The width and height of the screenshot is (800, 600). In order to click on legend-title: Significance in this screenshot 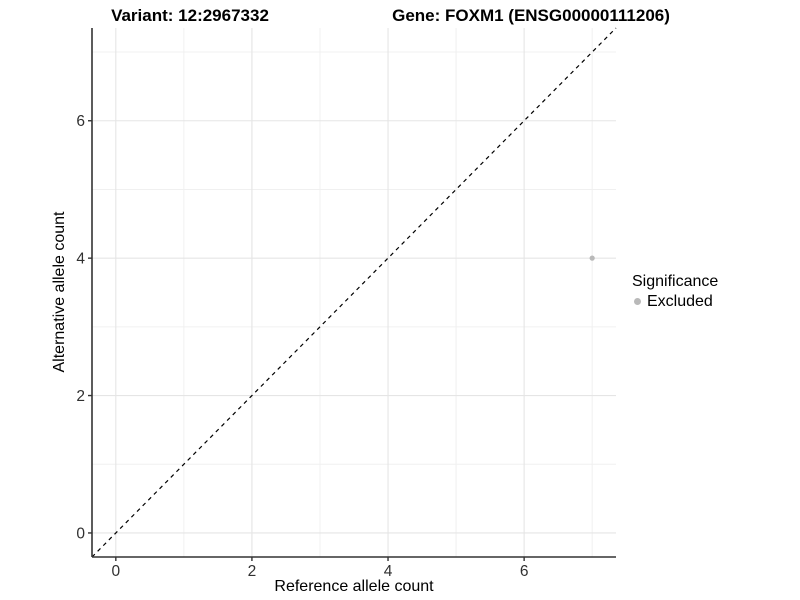, I will do `click(675, 281)`.